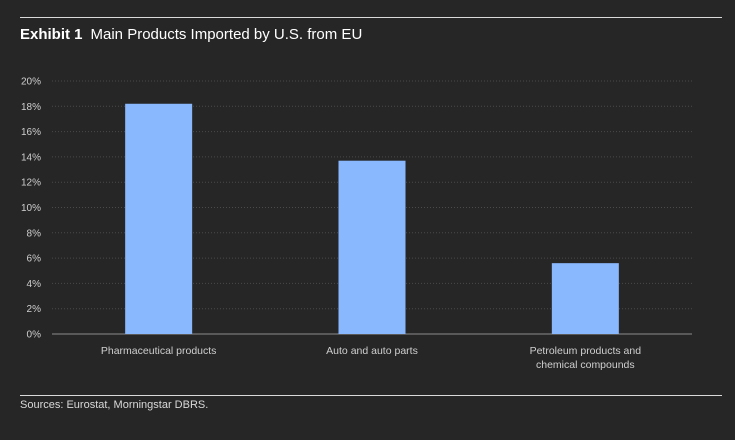  I want to click on y-tick-label: 18%, so click(31, 107).